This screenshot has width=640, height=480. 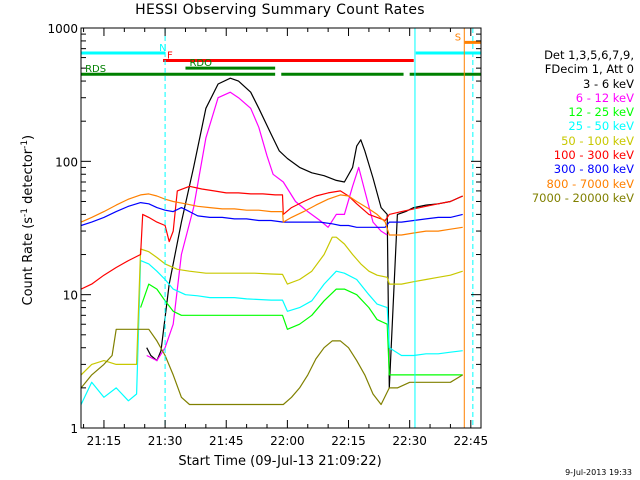 What do you see at coordinates (601, 112) in the screenshot?
I see `legend-entry-2: 12 - 25 keV` at bounding box center [601, 112].